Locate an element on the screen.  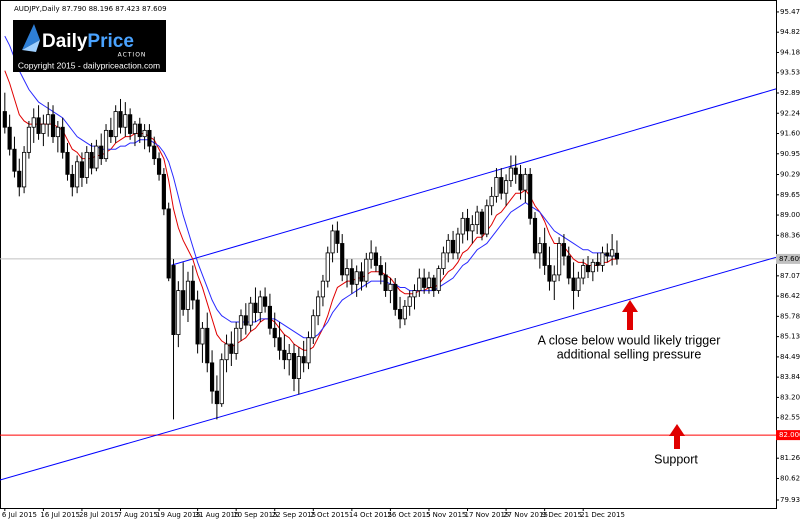
price-label: 87.609 is located at coordinates (789, 259).